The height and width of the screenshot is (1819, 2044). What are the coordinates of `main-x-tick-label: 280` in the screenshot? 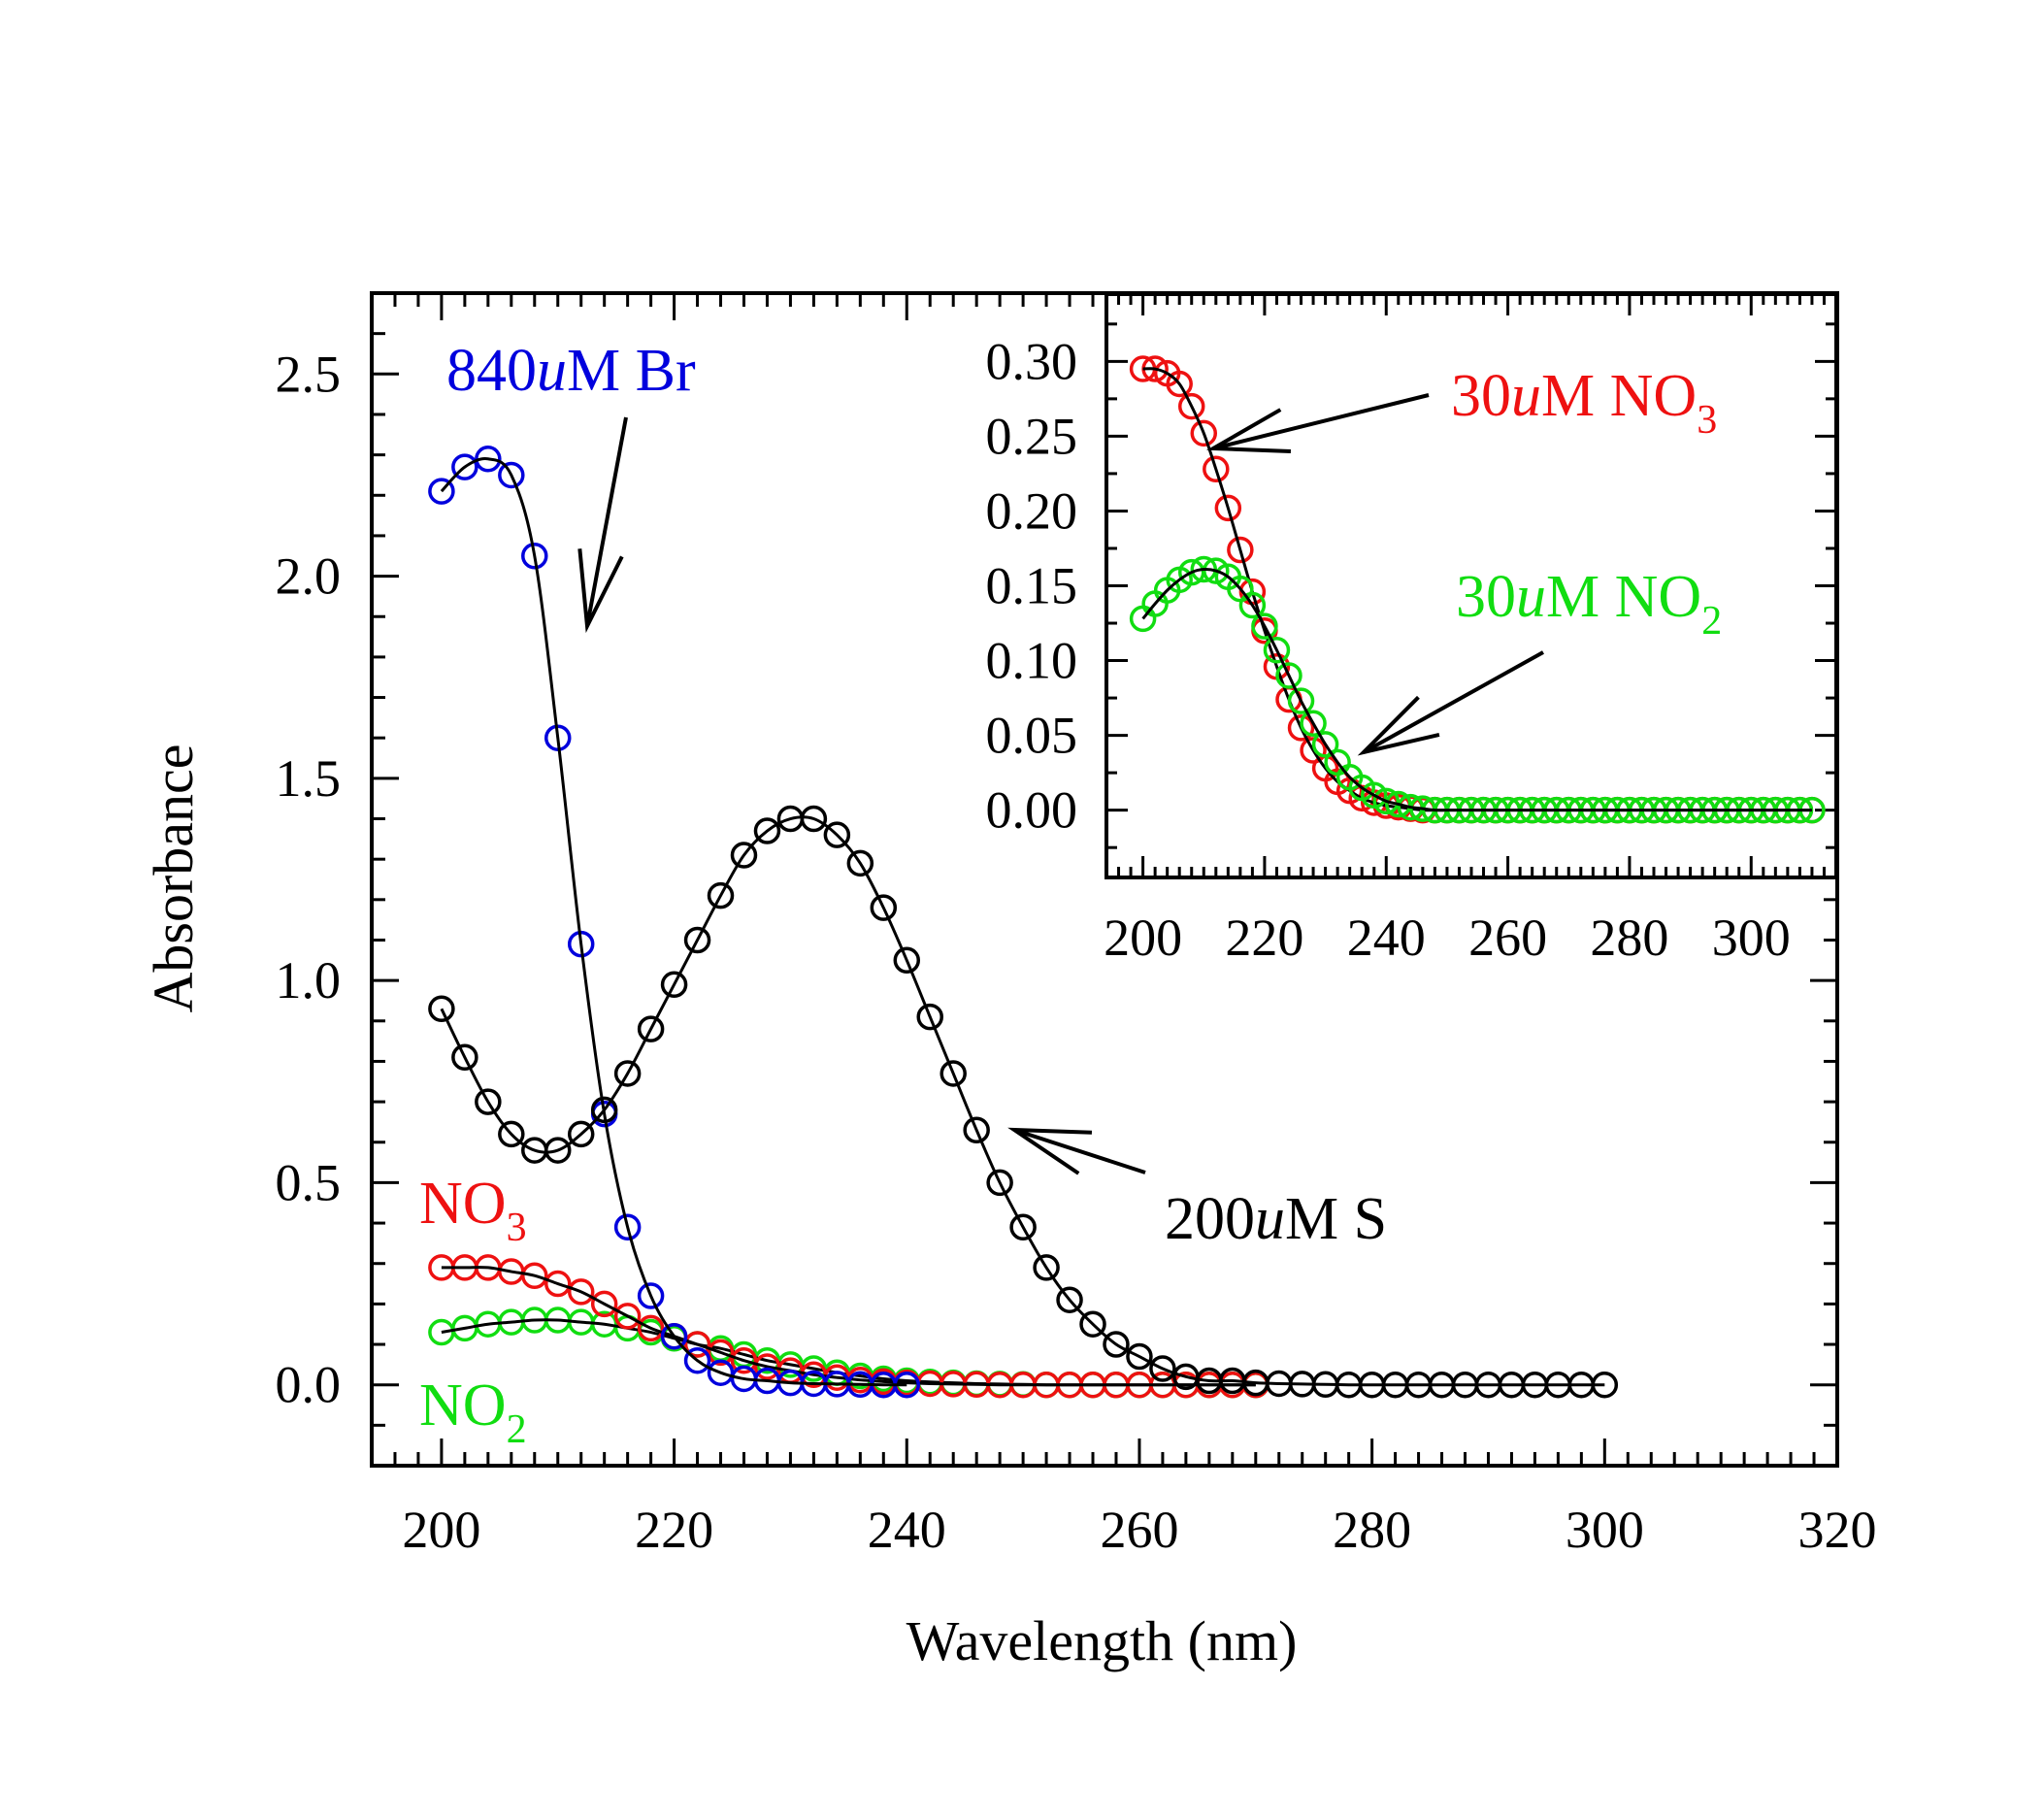 It's located at (1372, 1530).